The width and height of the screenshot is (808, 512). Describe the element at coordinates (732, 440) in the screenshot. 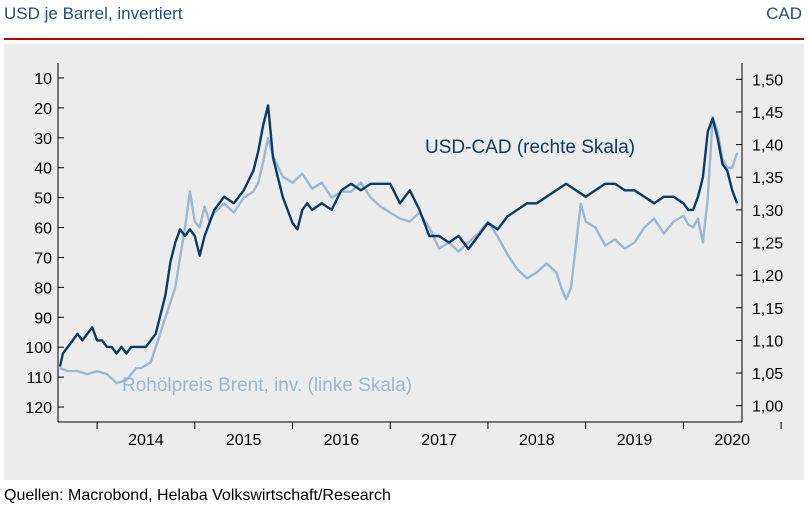

I see `x-axis-tick-label: 2020` at that location.